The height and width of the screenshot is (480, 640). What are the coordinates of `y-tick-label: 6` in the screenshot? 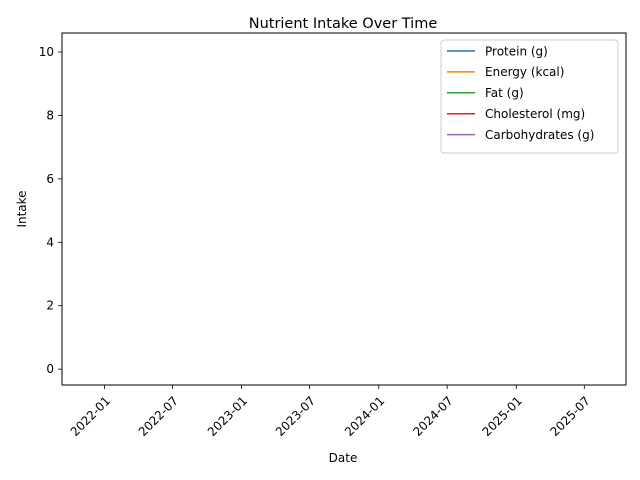 It's located at (50, 179).